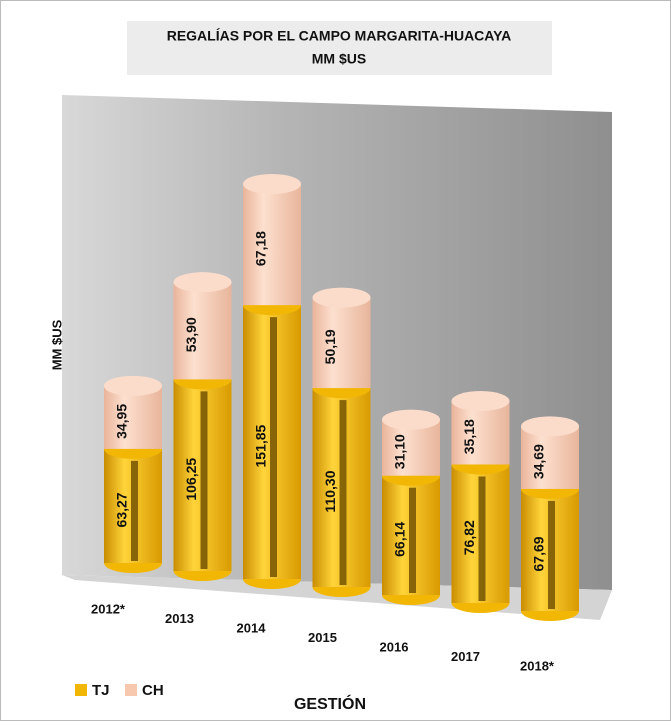 The width and height of the screenshot is (671, 726). Describe the element at coordinates (330, 703) in the screenshot. I see `x-axis-label: GESTIÓN` at that location.